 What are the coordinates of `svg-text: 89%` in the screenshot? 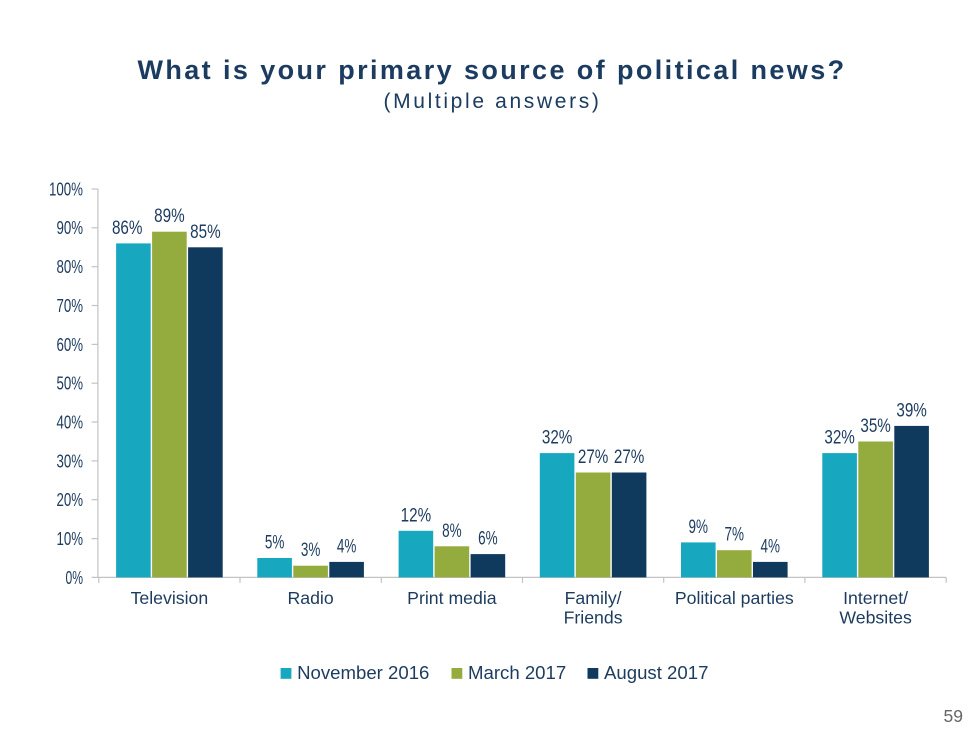 It's located at (169, 216).